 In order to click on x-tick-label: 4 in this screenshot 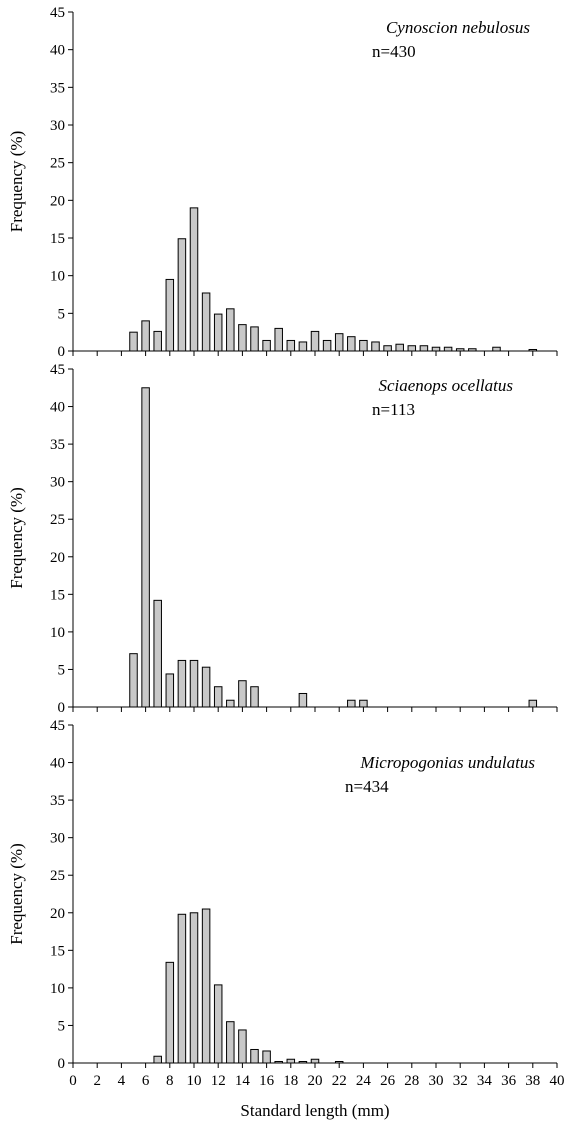, I will do `click(122, 1081)`.